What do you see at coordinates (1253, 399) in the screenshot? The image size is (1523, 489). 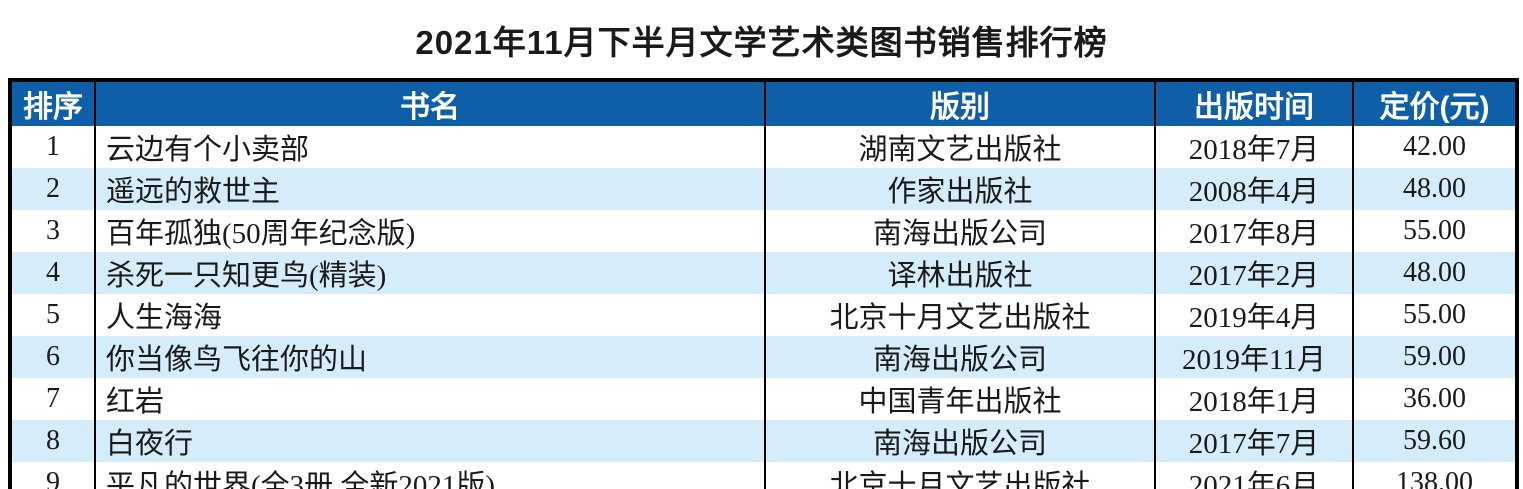 I see `cell-publish-date: 2018年1月` at bounding box center [1253, 399].